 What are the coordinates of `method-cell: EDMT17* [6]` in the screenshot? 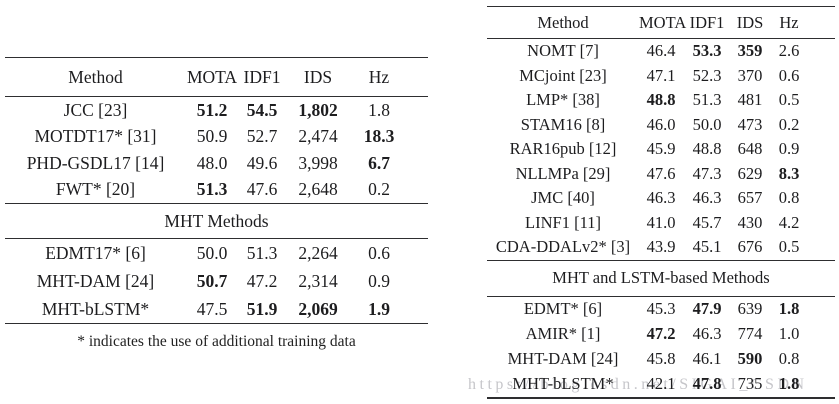 It's located at (95, 252).